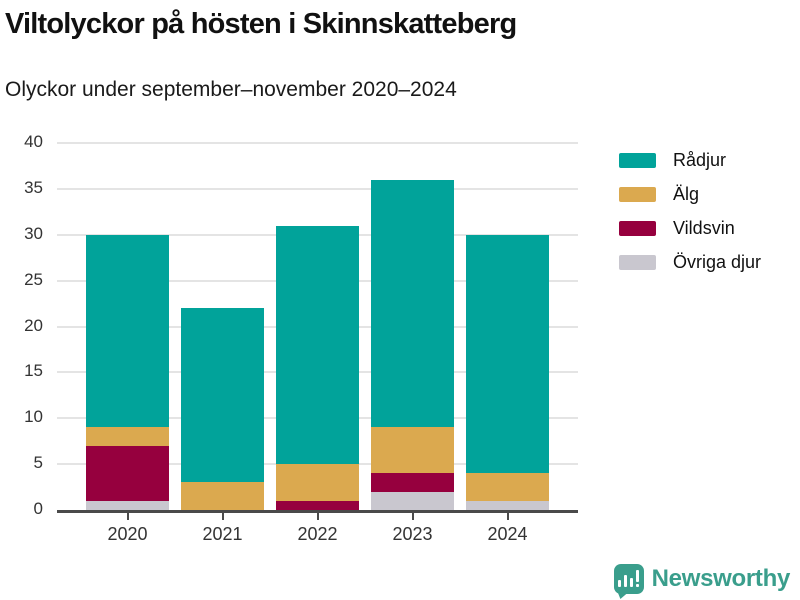 Image resolution: width=800 pixels, height=600 pixels. I want to click on legend-item-Rådjur: Rådjur, so click(690, 160).